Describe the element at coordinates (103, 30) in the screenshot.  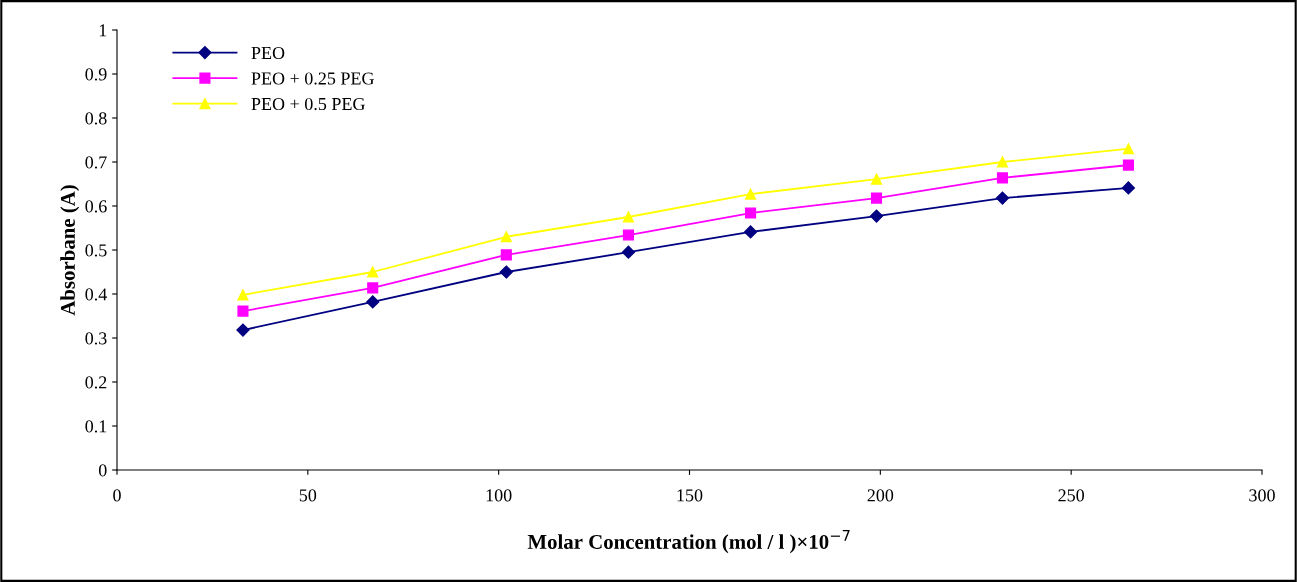
I see `y-tick-label: 1` at that location.